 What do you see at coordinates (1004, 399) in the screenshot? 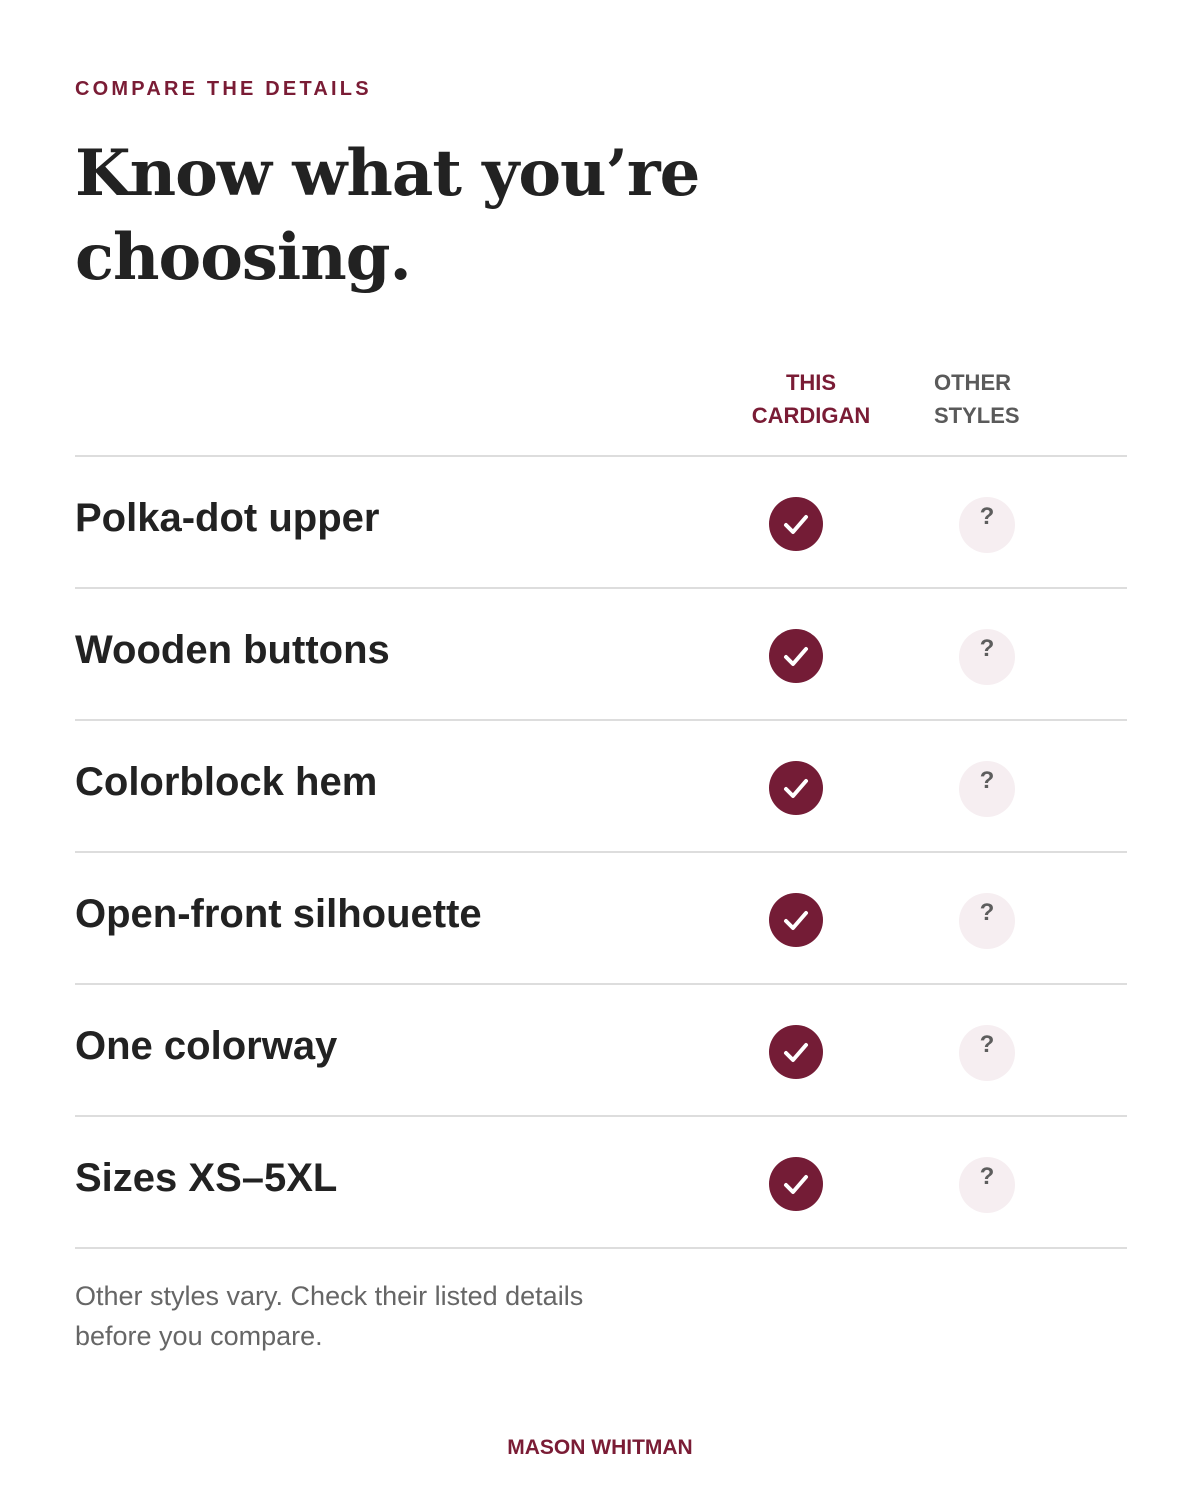
I see `column-header-other-styles: OTHER STYLES` at bounding box center [1004, 399].